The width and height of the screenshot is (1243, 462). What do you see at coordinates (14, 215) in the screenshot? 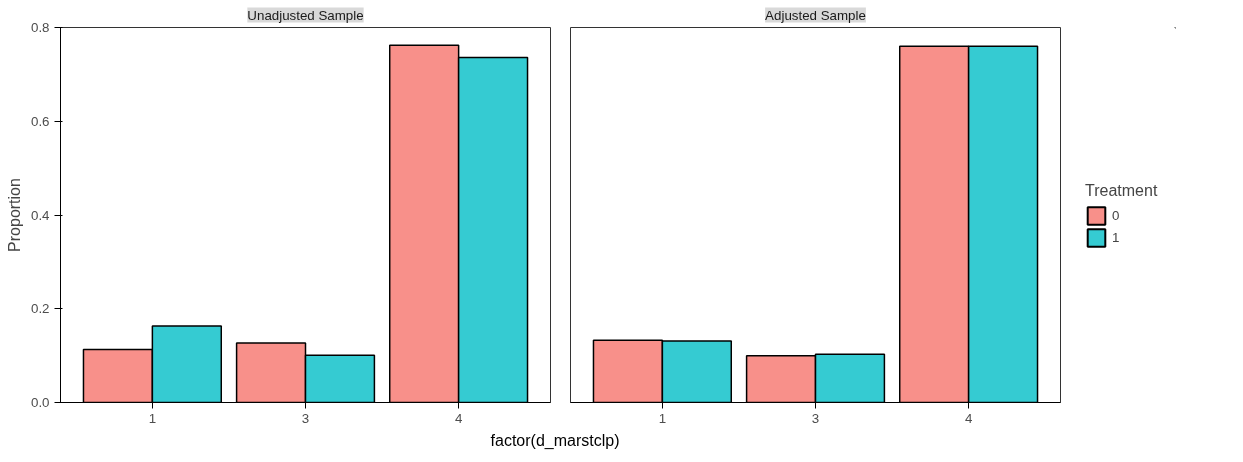
I see `y-axis-title: Proportion` at bounding box center [14, 215].